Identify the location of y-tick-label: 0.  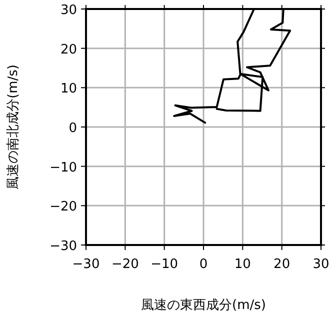
(72, 128).